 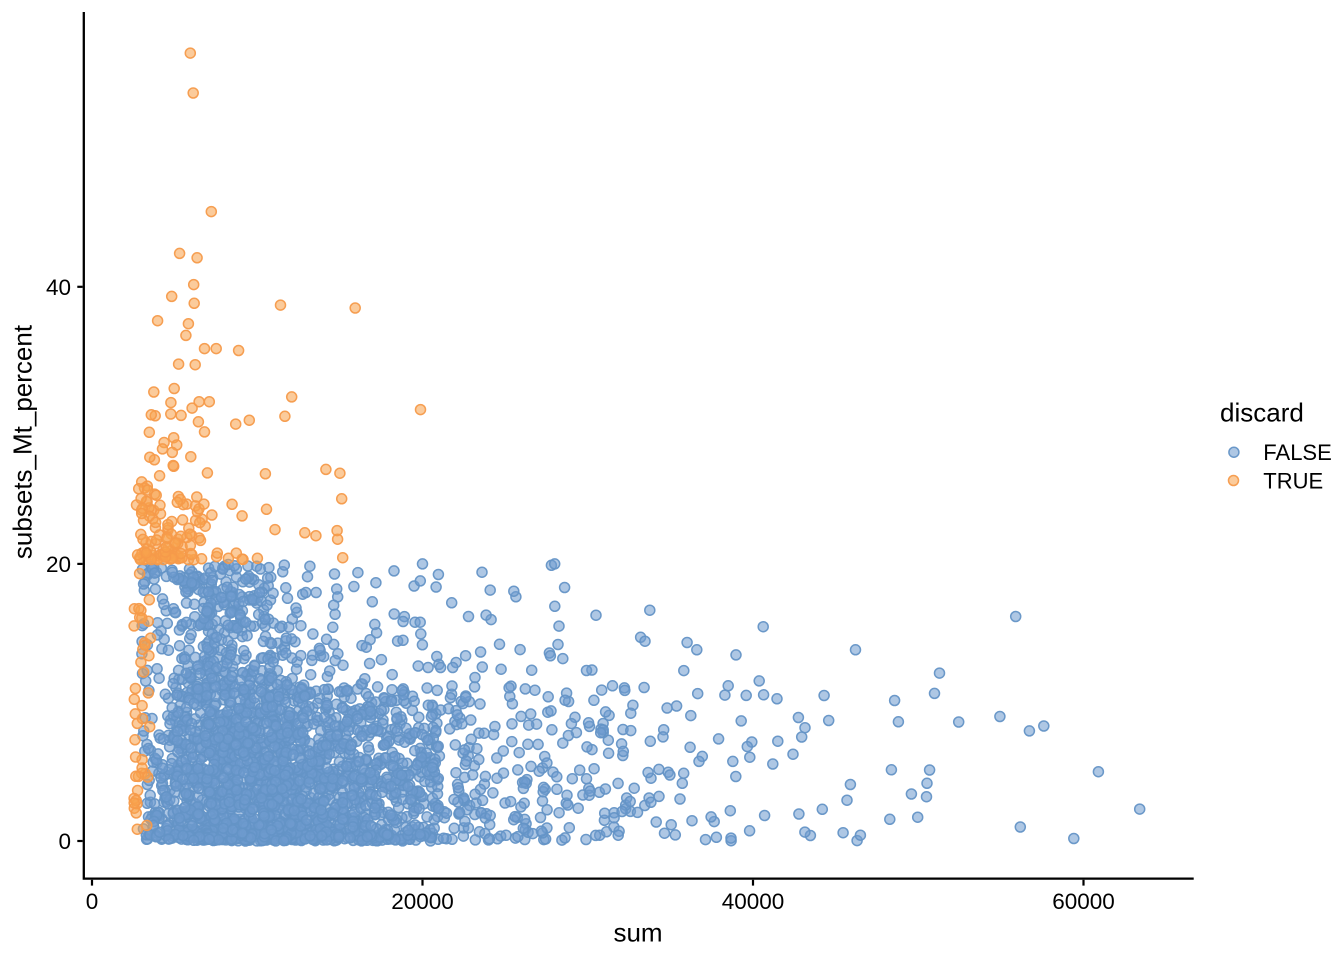 What do you see at coordinates (637, 933) in the screenshot?
I see `svg-text: sum` at bounding box center [637, 933].